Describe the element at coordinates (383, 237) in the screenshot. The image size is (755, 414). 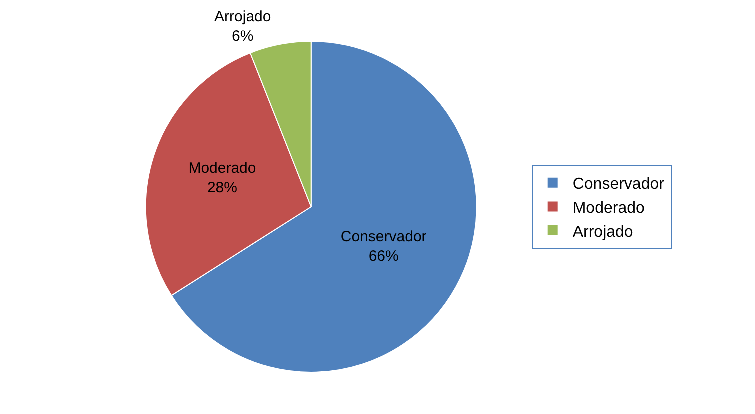
I see `slice-label: Conservador` at that location.